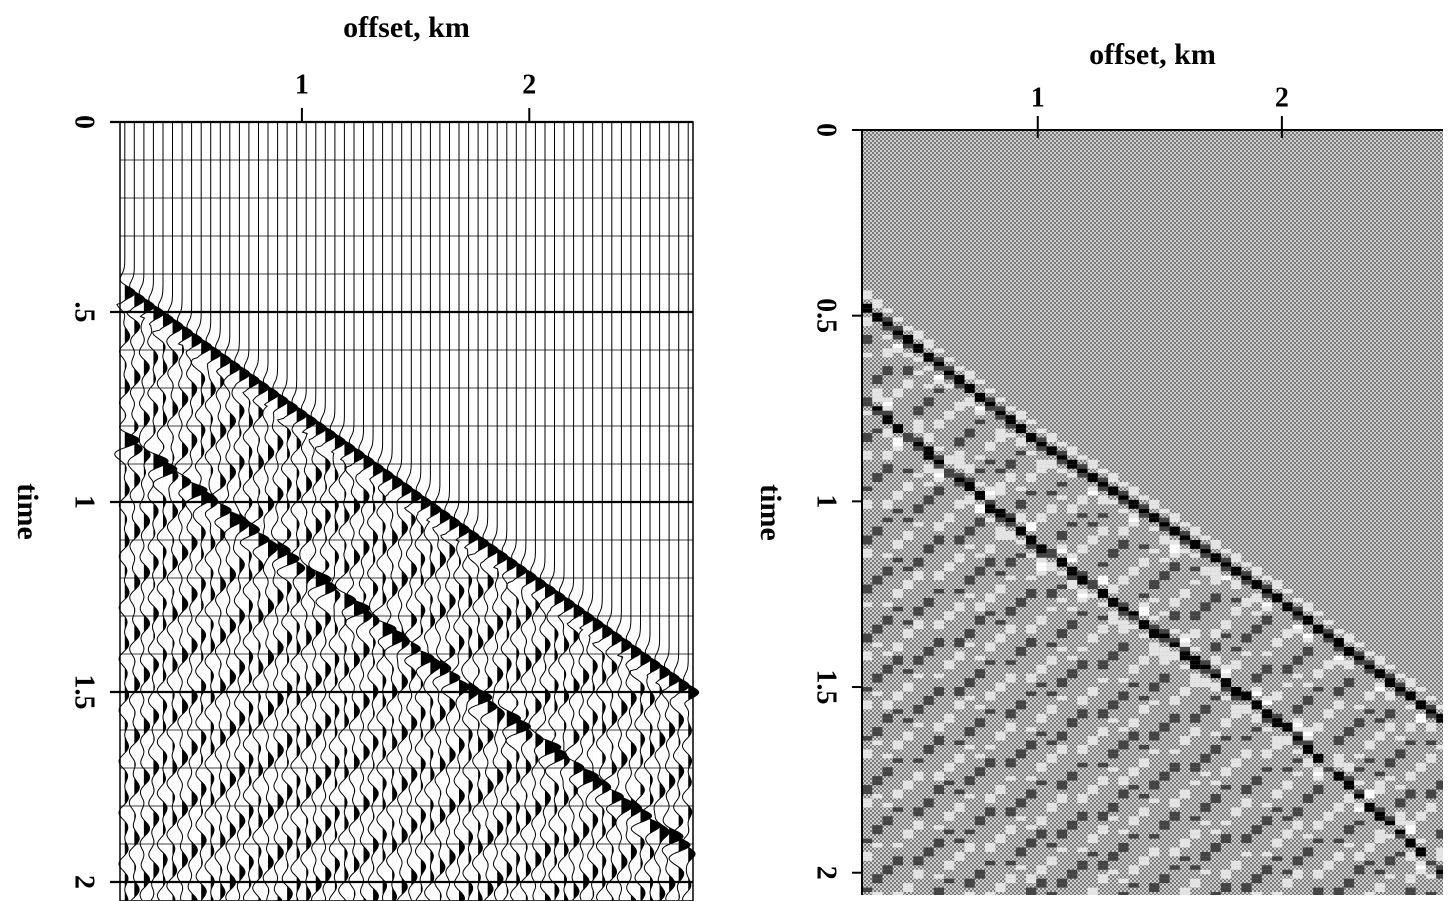 Image resolution: width=1453 pixels, height=901 pixels. Describe the element at coordinates (540, 511) in the screenshot. I see `trace-fill` at that location.